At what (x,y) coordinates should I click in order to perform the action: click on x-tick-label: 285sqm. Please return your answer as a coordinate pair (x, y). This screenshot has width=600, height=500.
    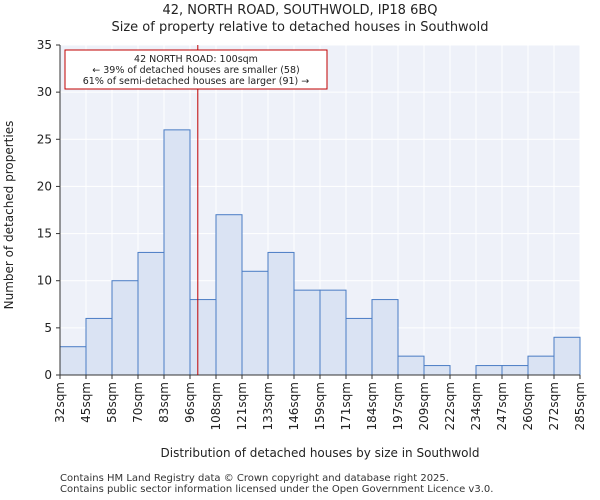
    Looking at the image, I should click on (580, 406).